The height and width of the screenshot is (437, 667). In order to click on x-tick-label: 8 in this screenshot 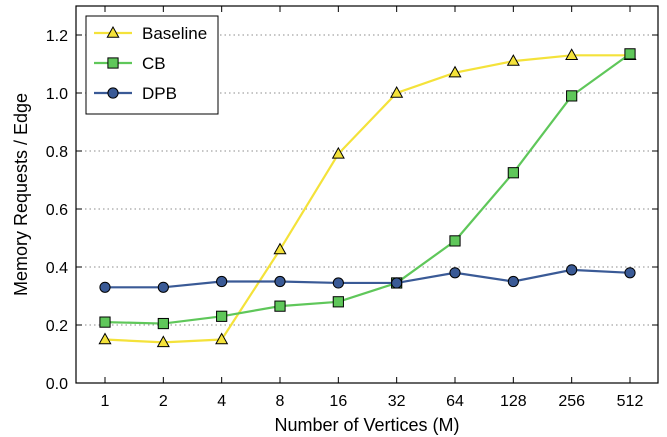, I will do `click(280, 401)`.